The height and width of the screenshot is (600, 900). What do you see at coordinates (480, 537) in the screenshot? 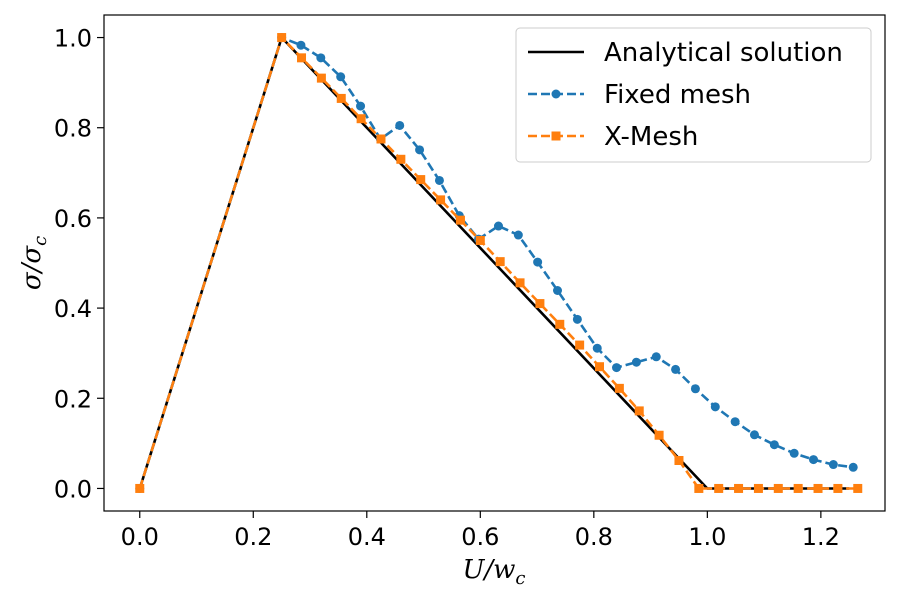
I see `x-tick-label: 0.6` at bounding box center [480, 537].